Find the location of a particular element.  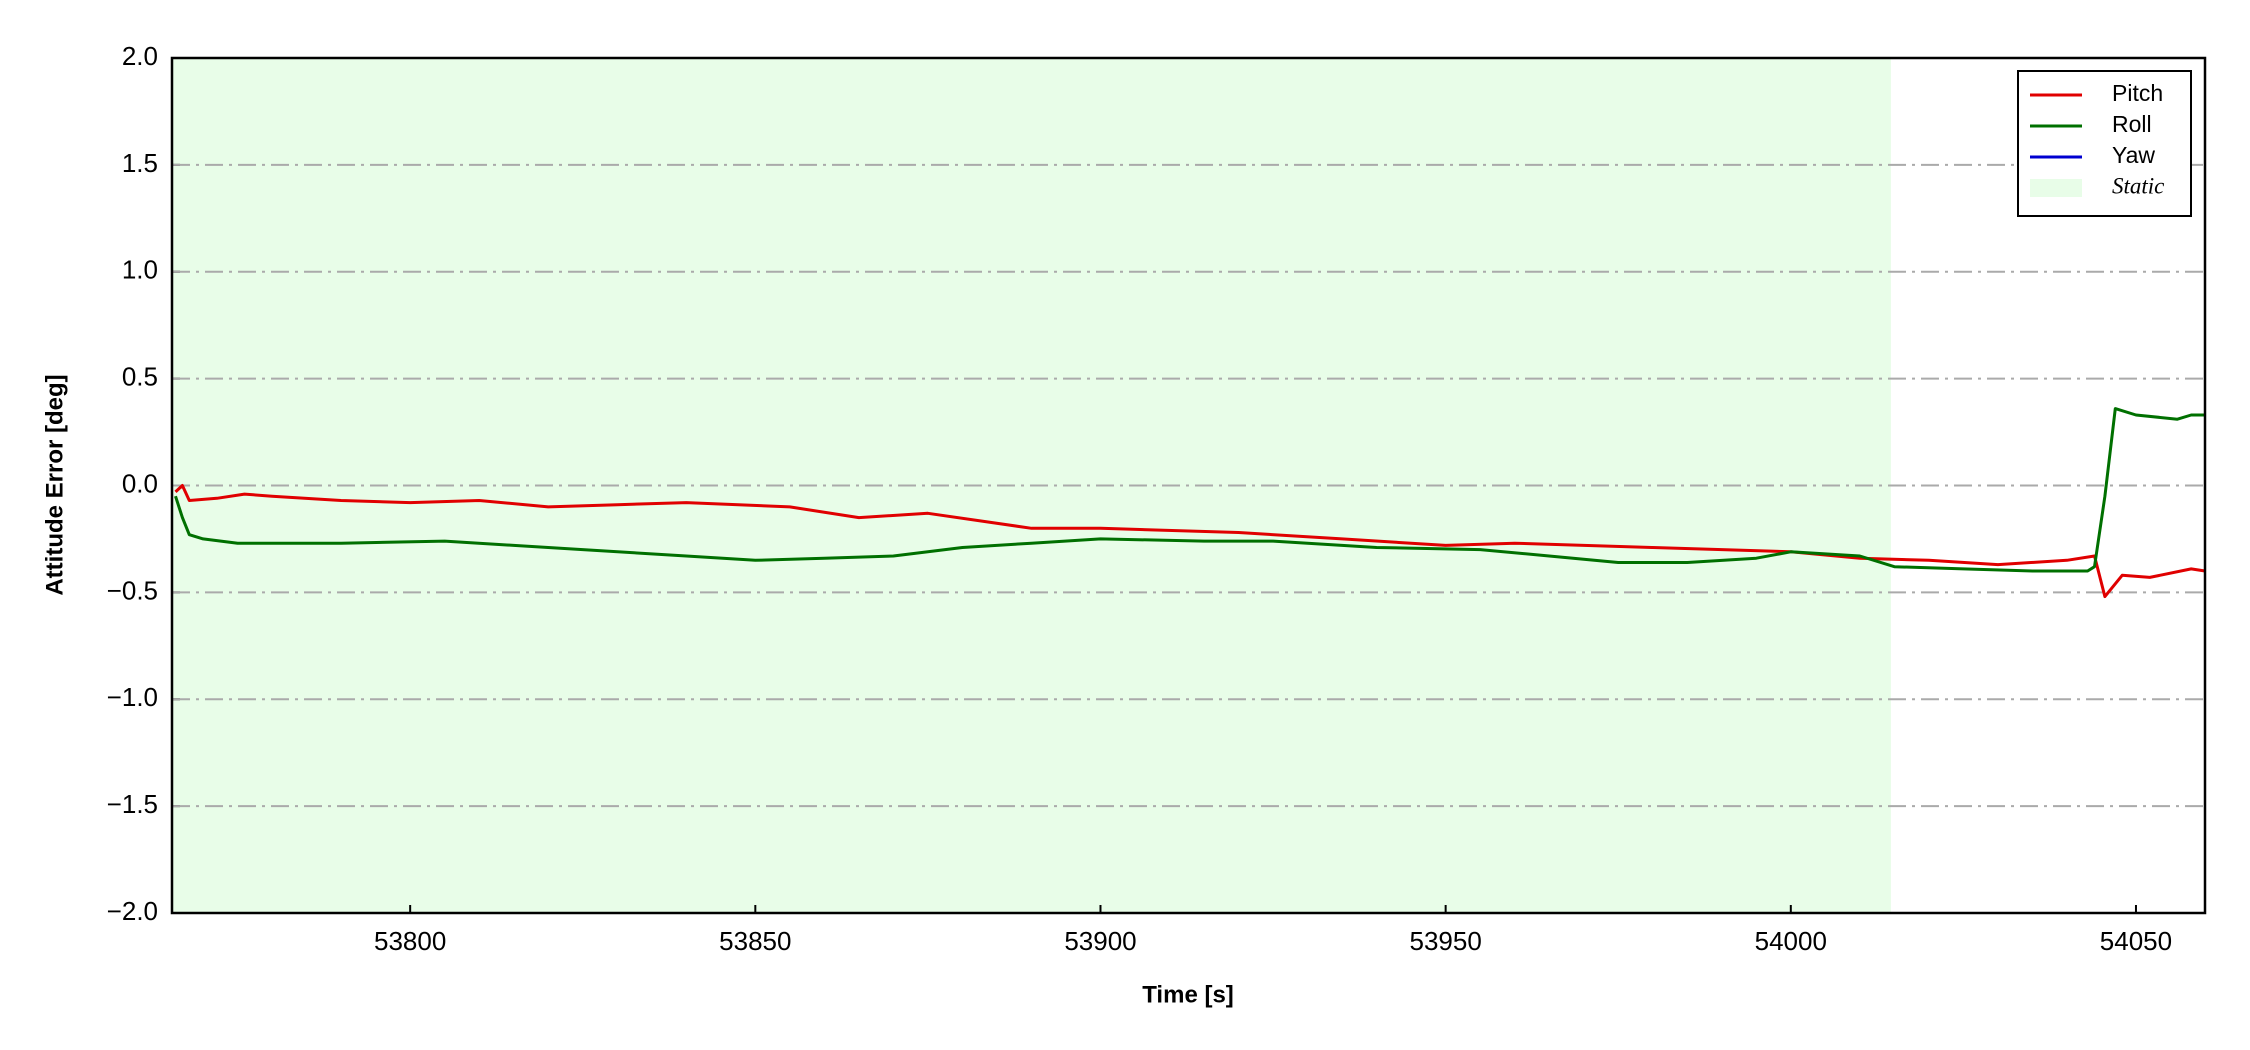

legend-label: Roll is located at coordinates (2132, 124).